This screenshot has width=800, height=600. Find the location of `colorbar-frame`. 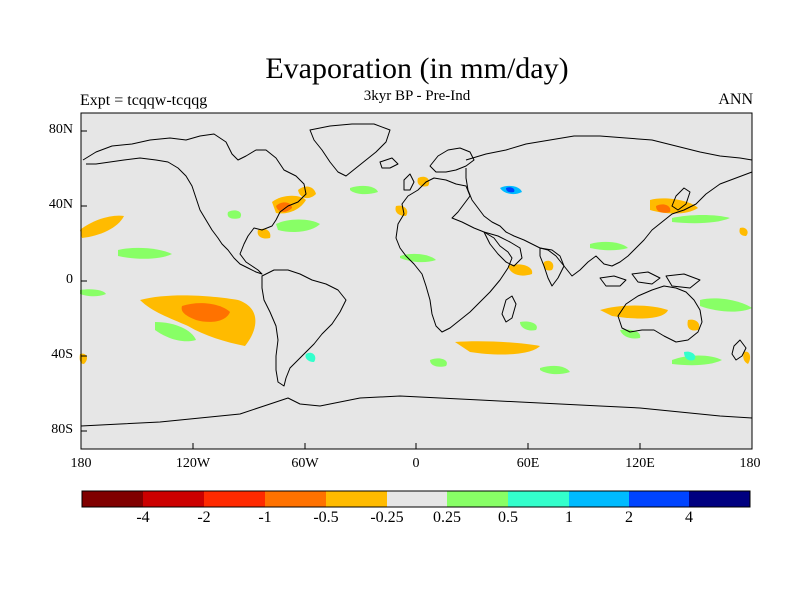

colorbar-frame is located at coordinates (416, 499).